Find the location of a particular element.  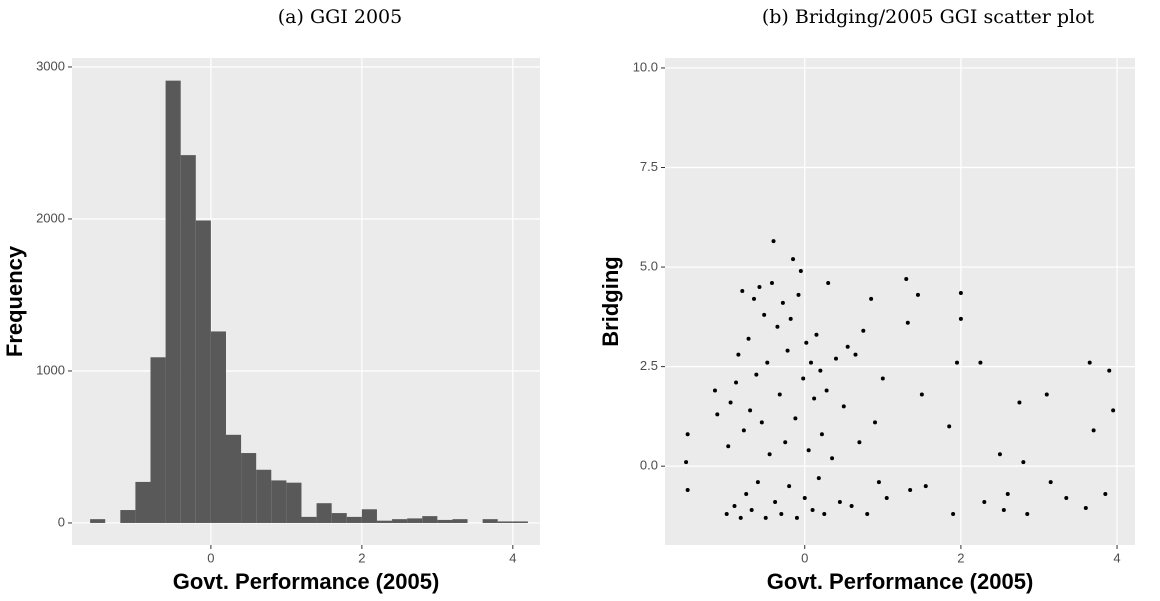

y-tick-label: 2.5 is located at coordinates (649, 365).